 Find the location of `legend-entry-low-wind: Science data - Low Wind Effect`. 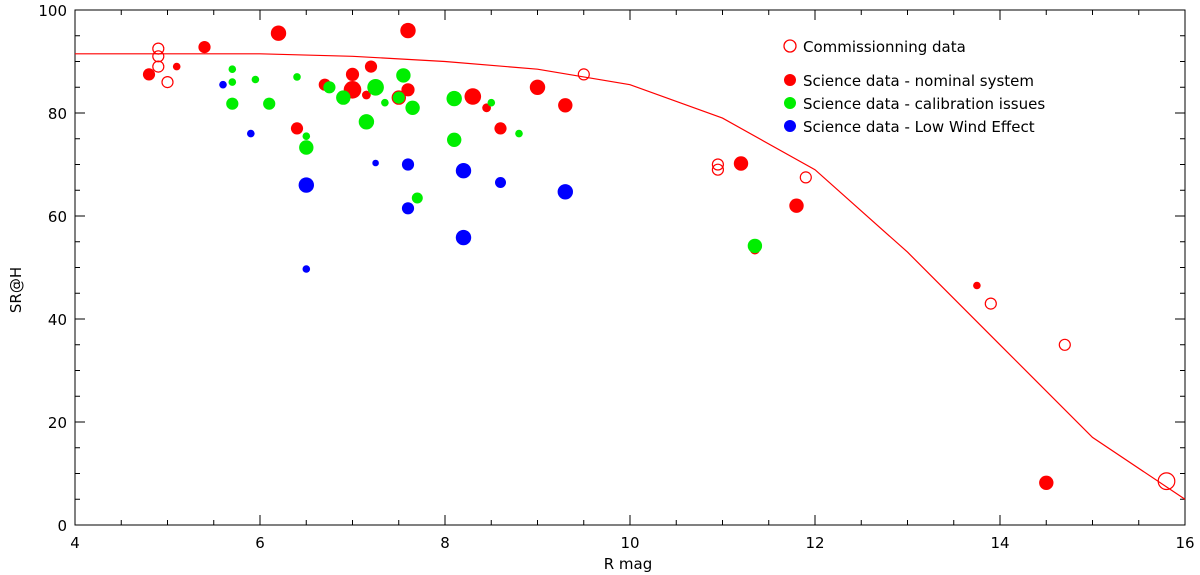

legend-entry-low-wind: Science data - Low Wind Effect is located at coordinates (909, 127).